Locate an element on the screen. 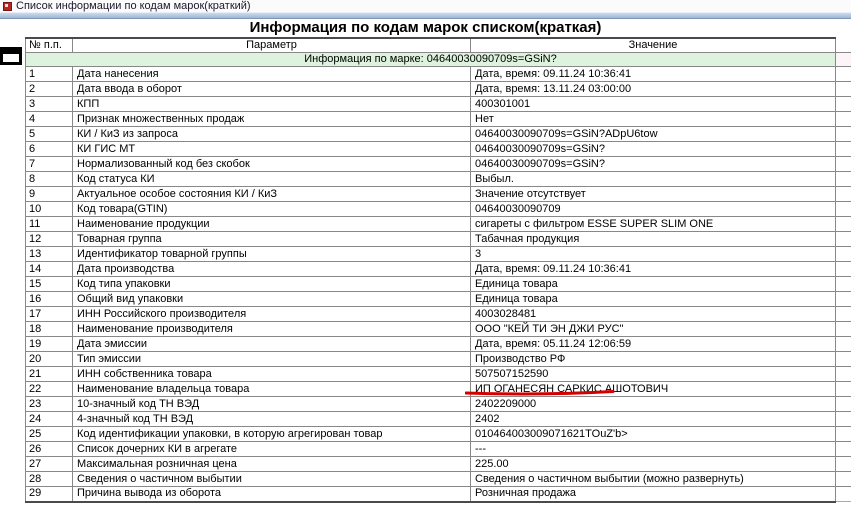 Image resolution: width=851 pixels, height=508 pixels. row-value: Дата, время: 05.11.24 12:06:59 is located at coordinates (653, 344).